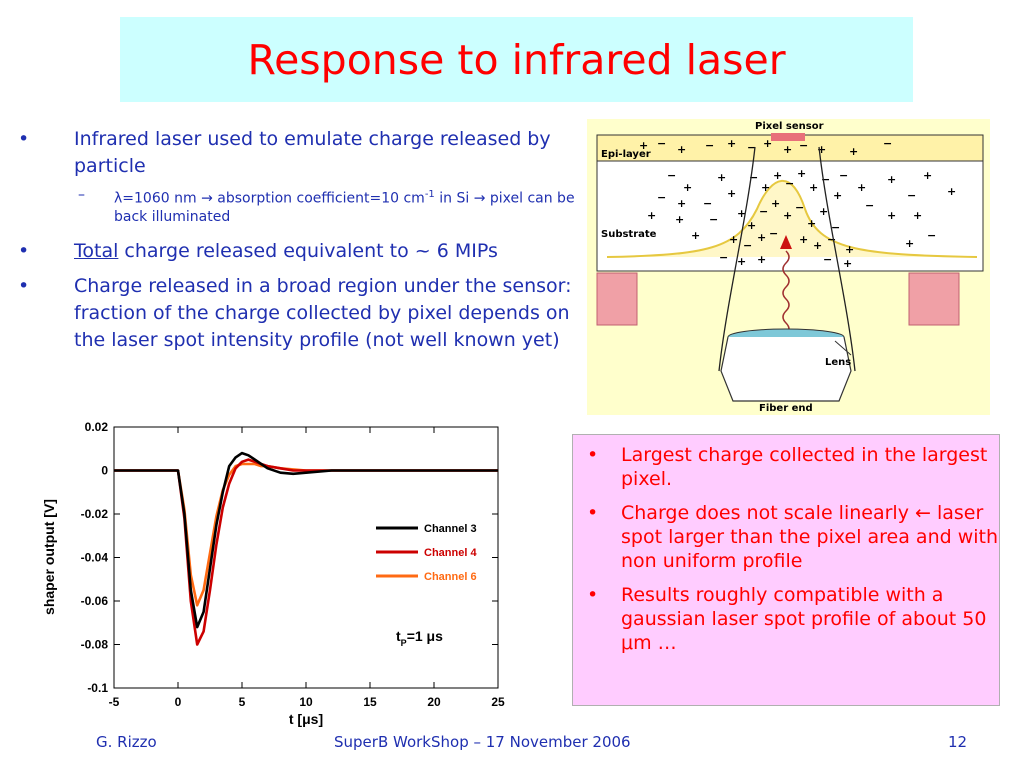 This screenshot has width=1024, height=768. I want to click on tp-annotation: tP=1 μs, so click(419, 638).